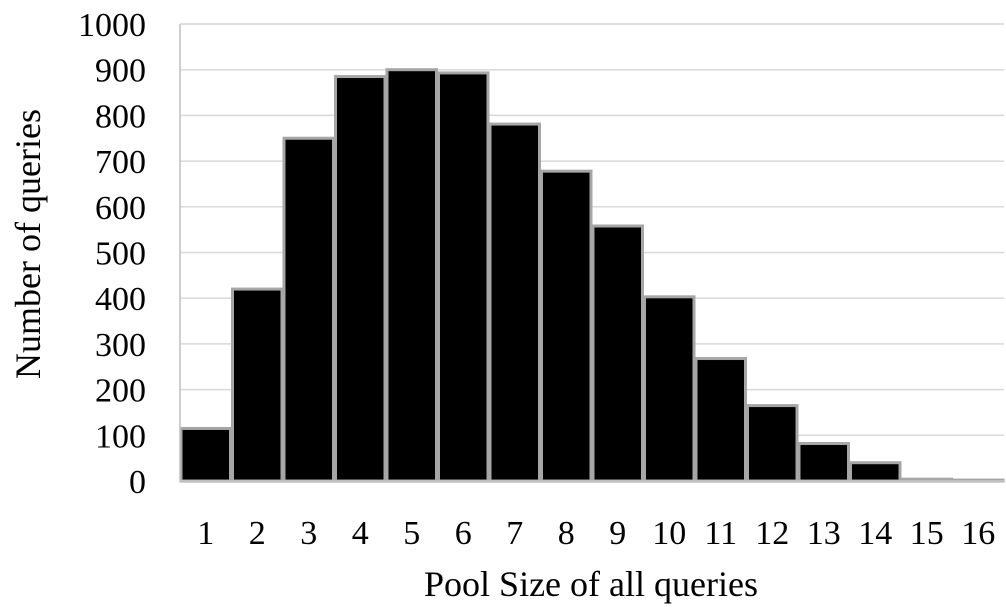 This screenshot has height=611, width=1006. I want to click on y-tick-label: 200, so click(120, 391).